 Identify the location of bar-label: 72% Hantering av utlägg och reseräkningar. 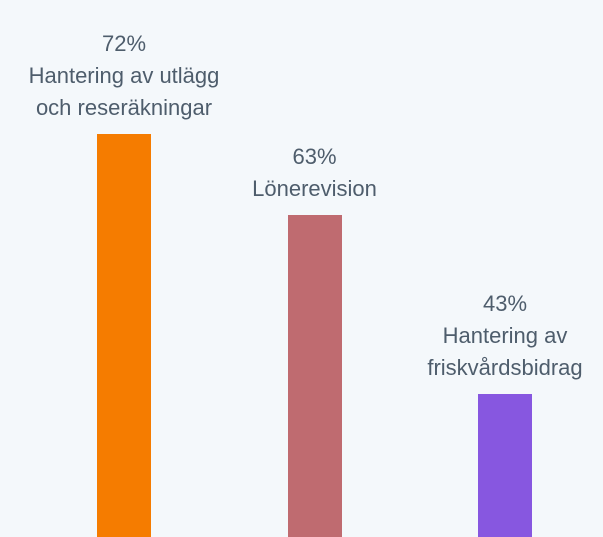
(124, 76).